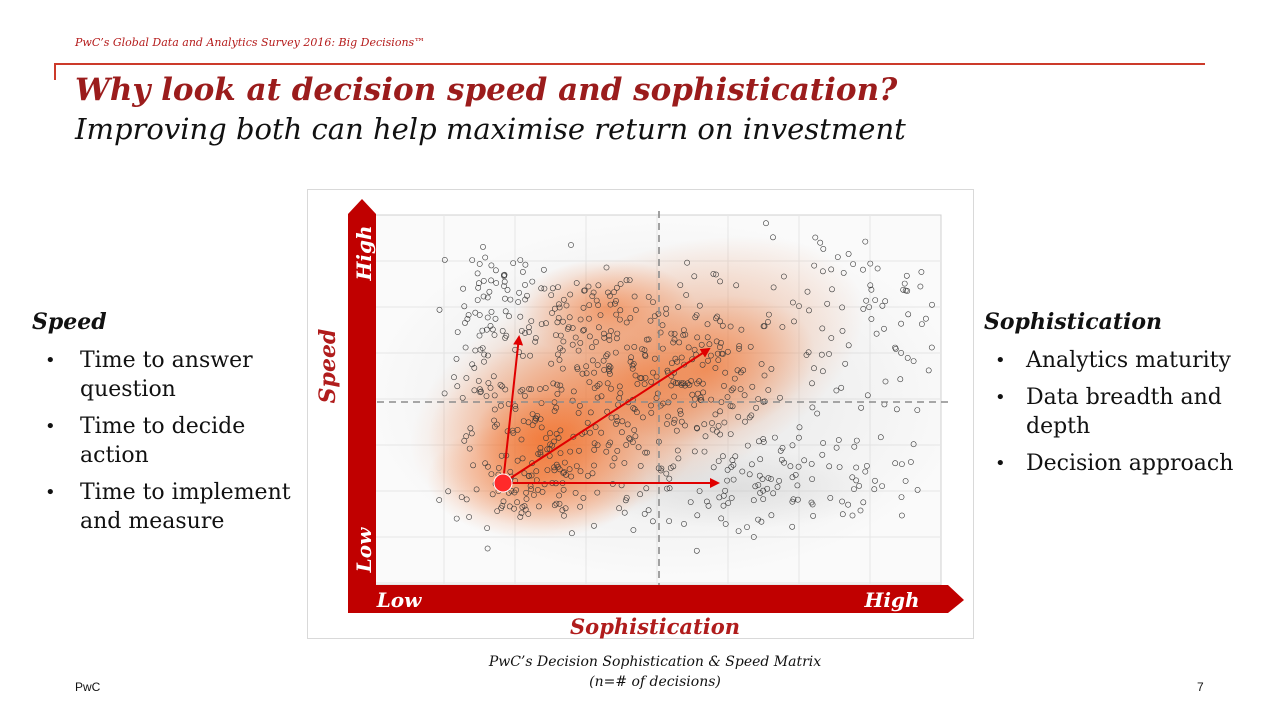 This screenshot has width=1280, height=720. I want to click on x-axis-high-label: High, so click(891, 600).